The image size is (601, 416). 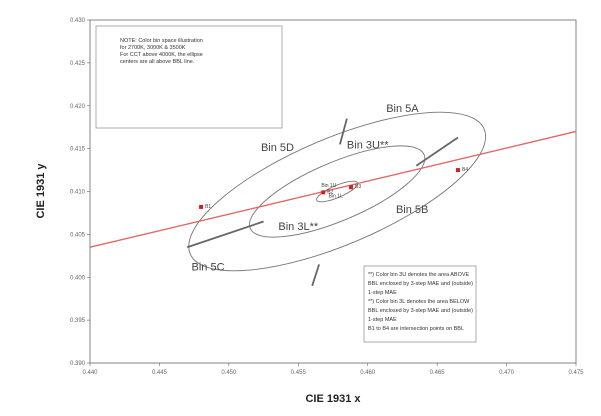 I want to click on y-tick-label: 0.420, so click(x=78, y=107).